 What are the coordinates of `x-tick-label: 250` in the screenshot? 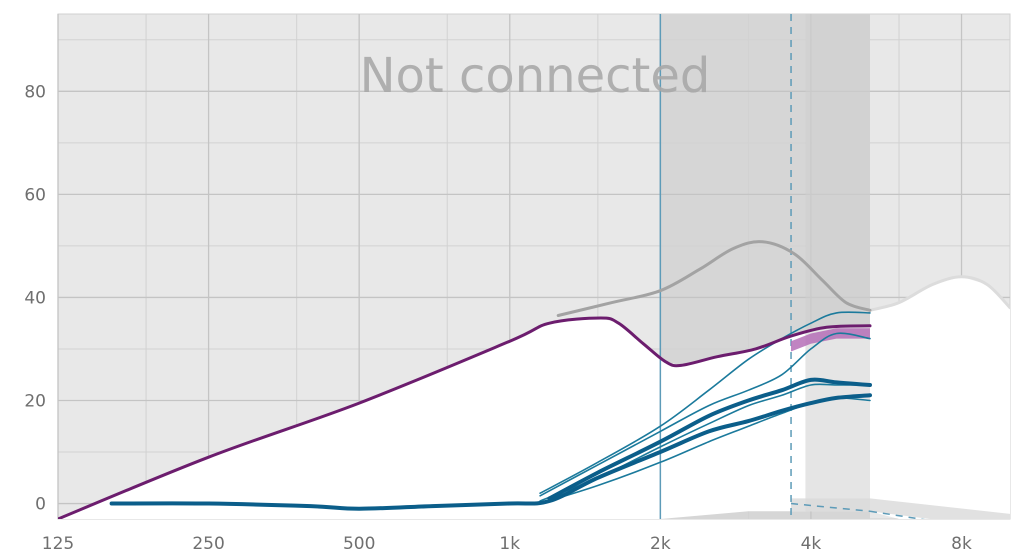 It's located at (208, 544).